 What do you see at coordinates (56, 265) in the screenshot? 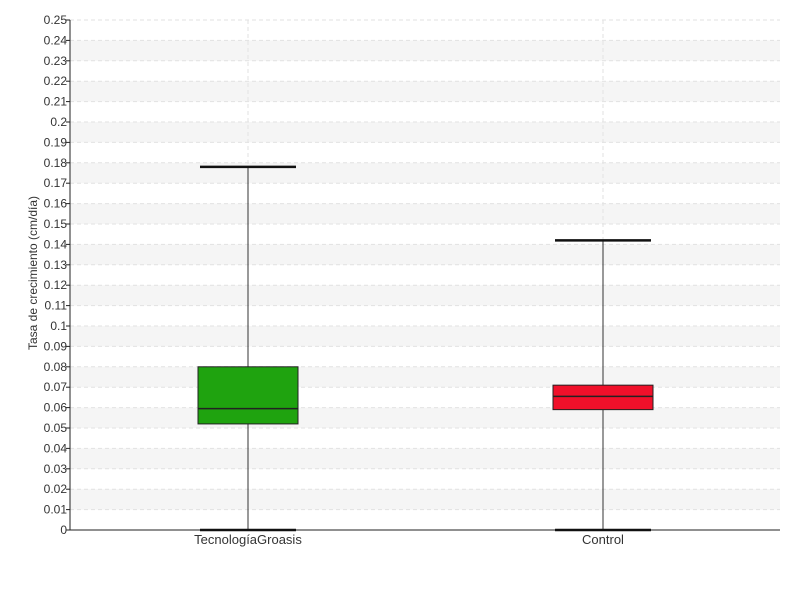
I see `y-tick-label: 0.13` at bounding box center [56, 265].